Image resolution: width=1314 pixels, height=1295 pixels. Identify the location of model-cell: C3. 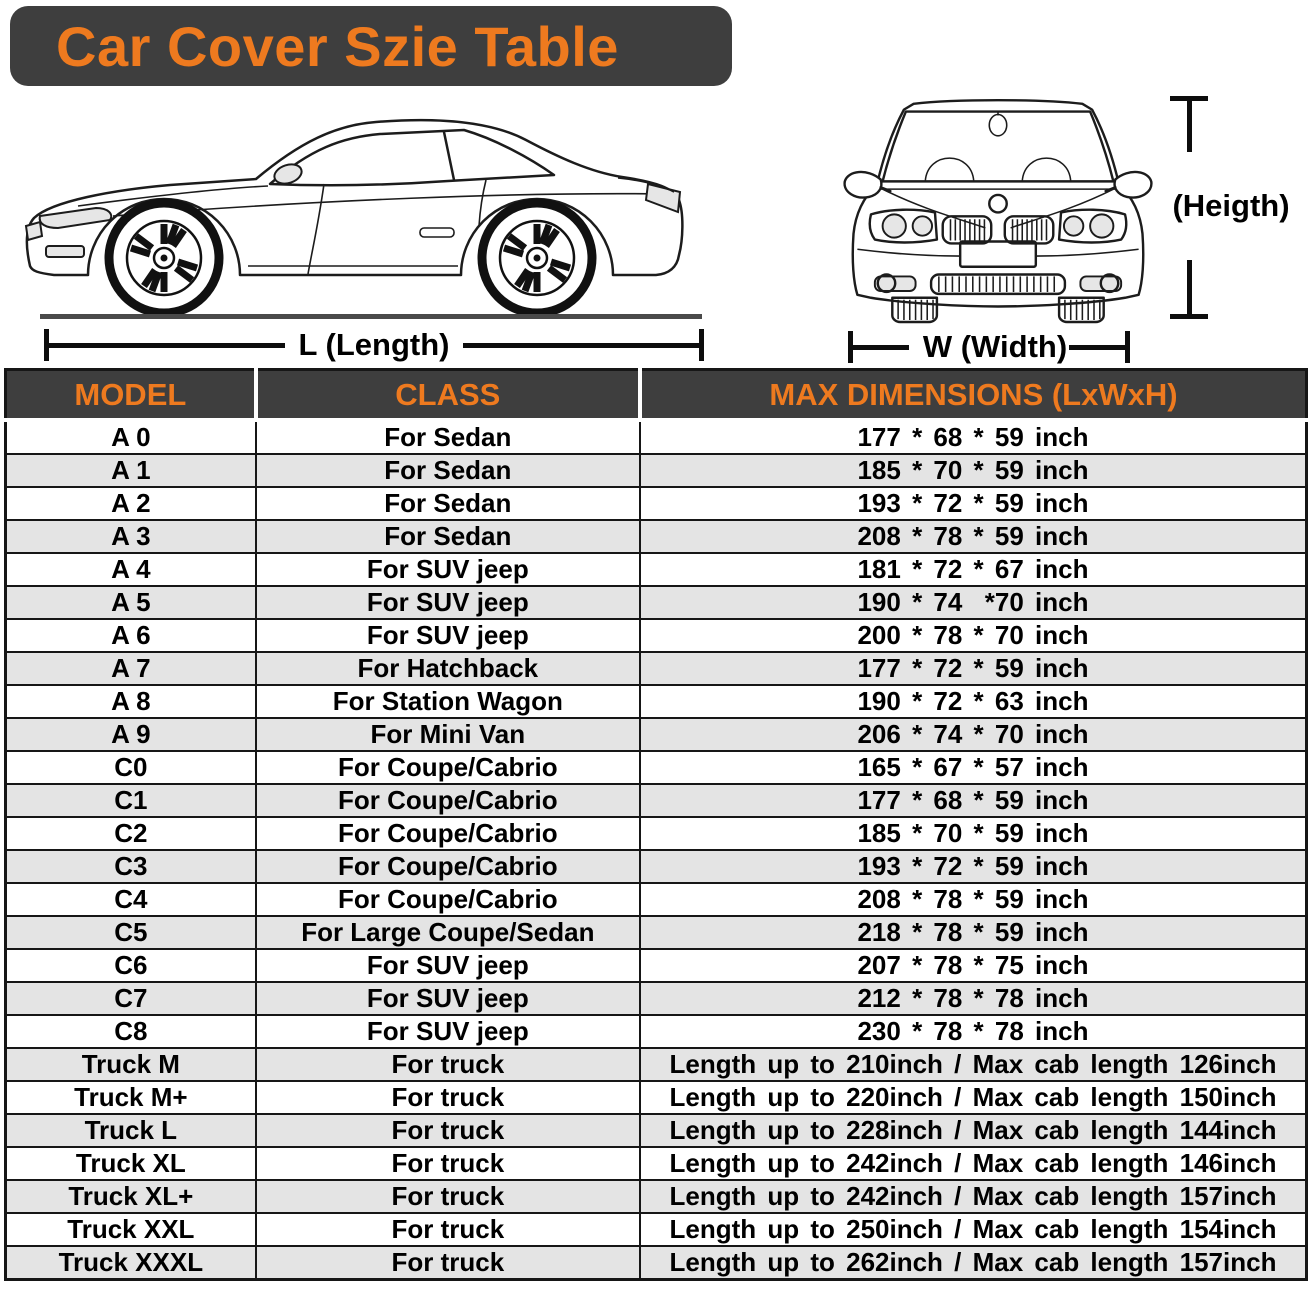
(130, 866).